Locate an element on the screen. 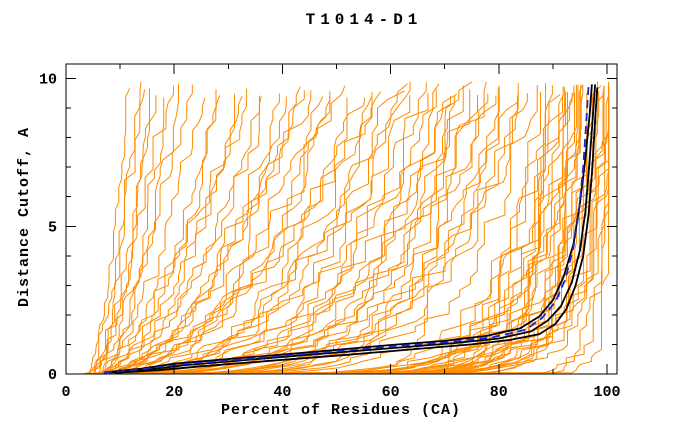 The width and height of the screenshot is (680, 445). x-tick-label: 60 is located at coordinates (391, 392).